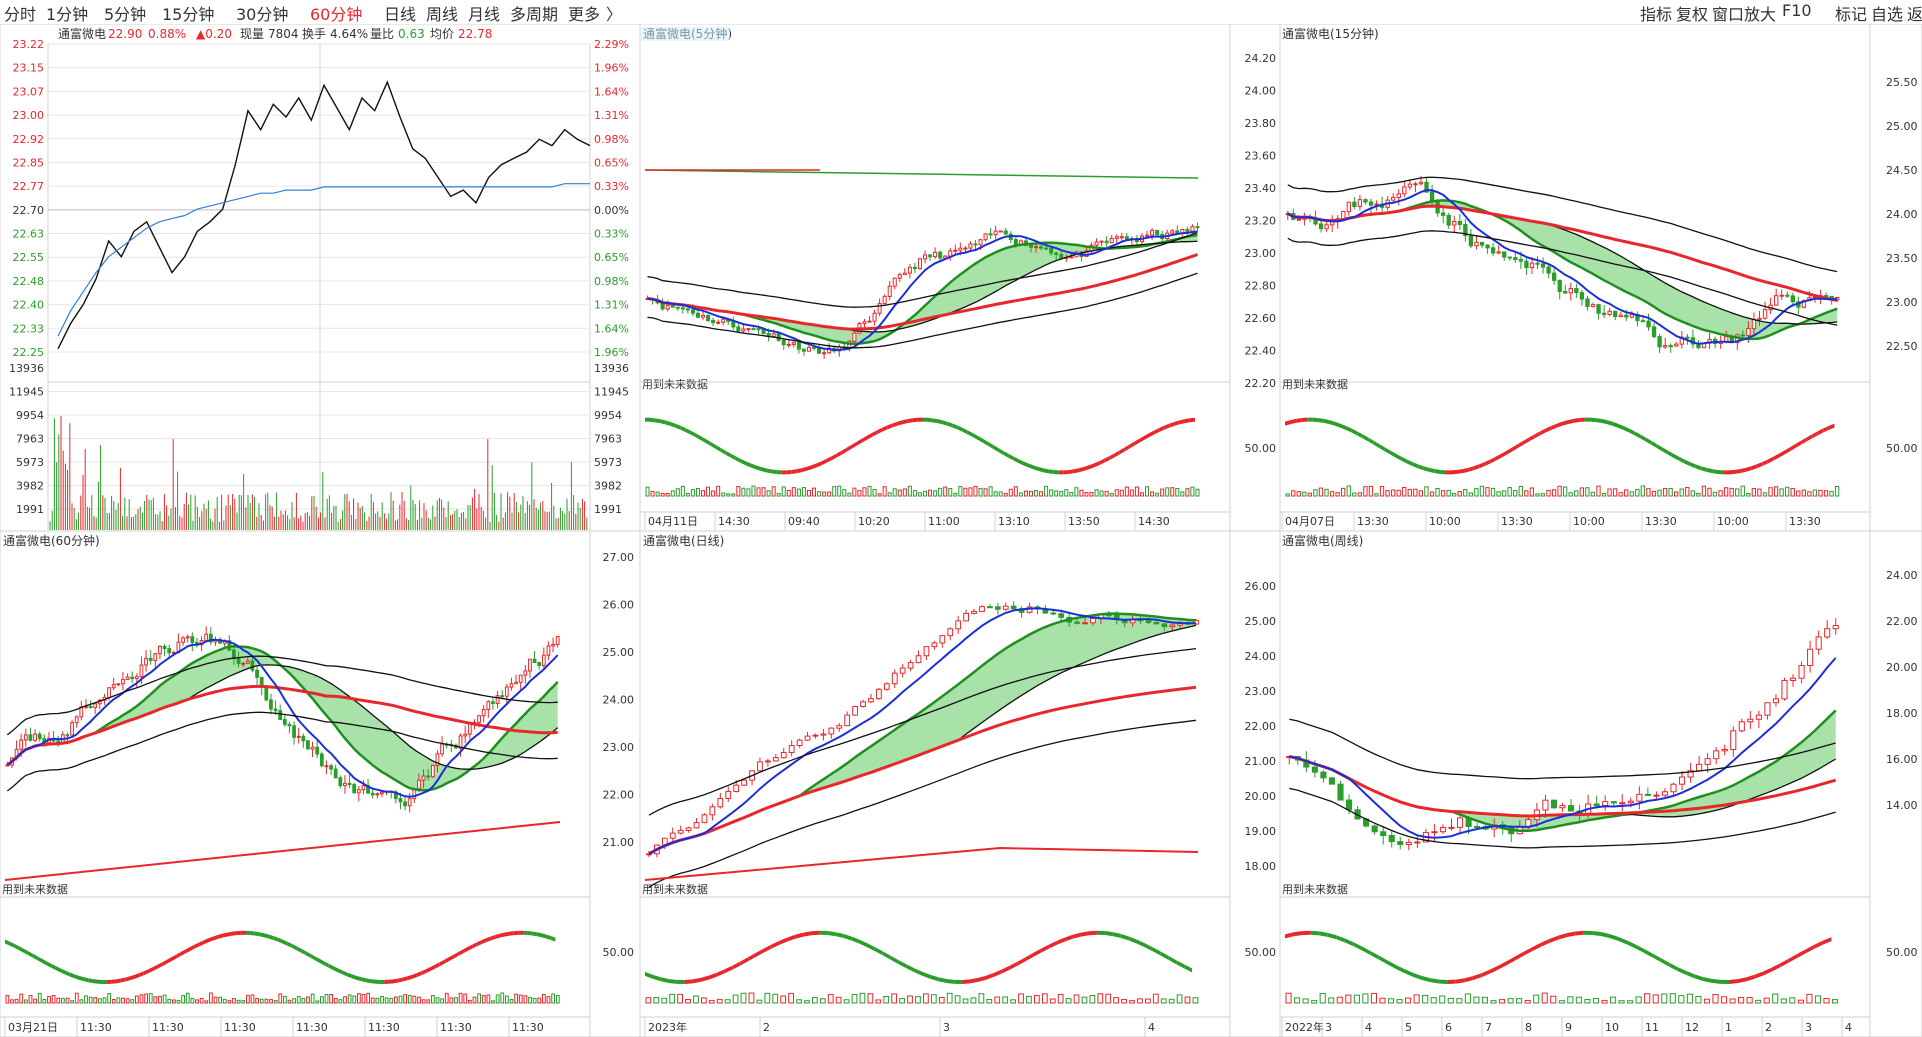 This screenshot has width=1922, height=1037. Describe the element at coordinates (400, 14) in the screenshot. I see `timeframe-tab: 日线` at that location.